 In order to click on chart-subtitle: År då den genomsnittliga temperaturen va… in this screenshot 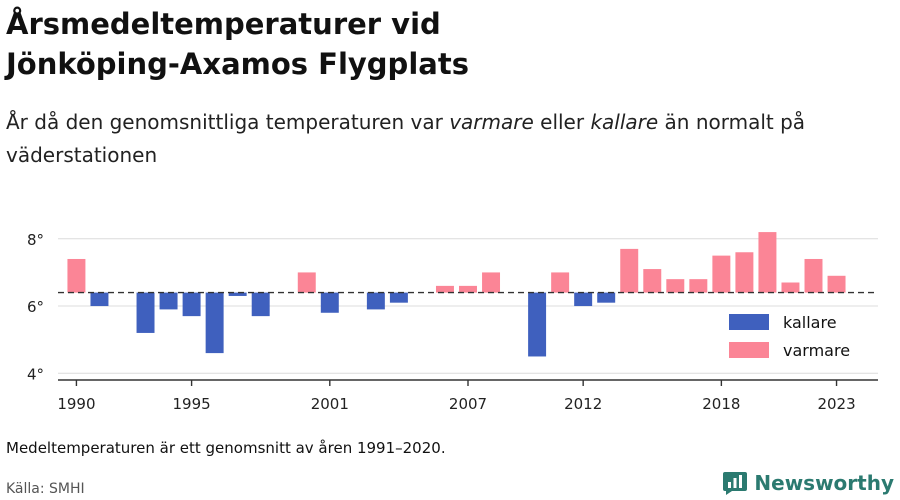, I will do `click(446, 139)`.